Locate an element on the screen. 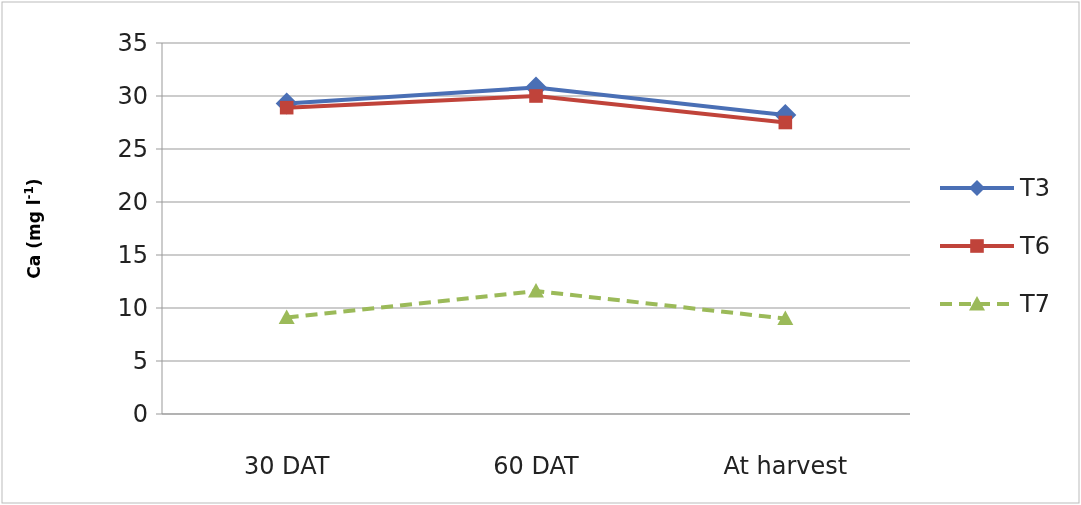 This screenshot has height=505, width=1081. y-tick-label: 25 is located at coordinates (132, 149).